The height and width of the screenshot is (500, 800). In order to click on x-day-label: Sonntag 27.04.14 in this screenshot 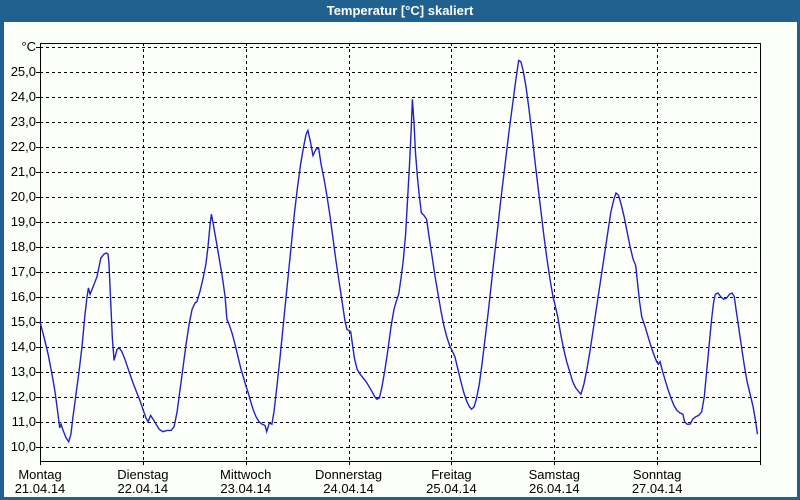, I will do `click(657, 482)`.